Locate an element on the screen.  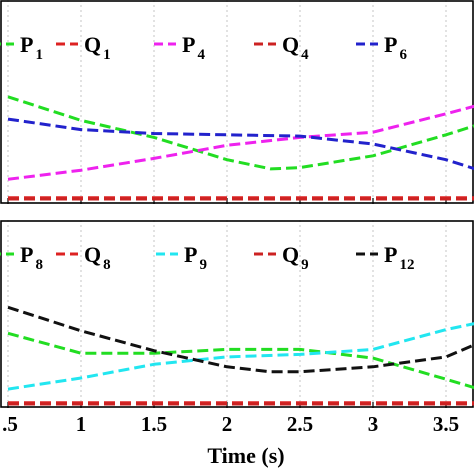
x-tick-label: 1.5 is located at coordinates (154, 424).